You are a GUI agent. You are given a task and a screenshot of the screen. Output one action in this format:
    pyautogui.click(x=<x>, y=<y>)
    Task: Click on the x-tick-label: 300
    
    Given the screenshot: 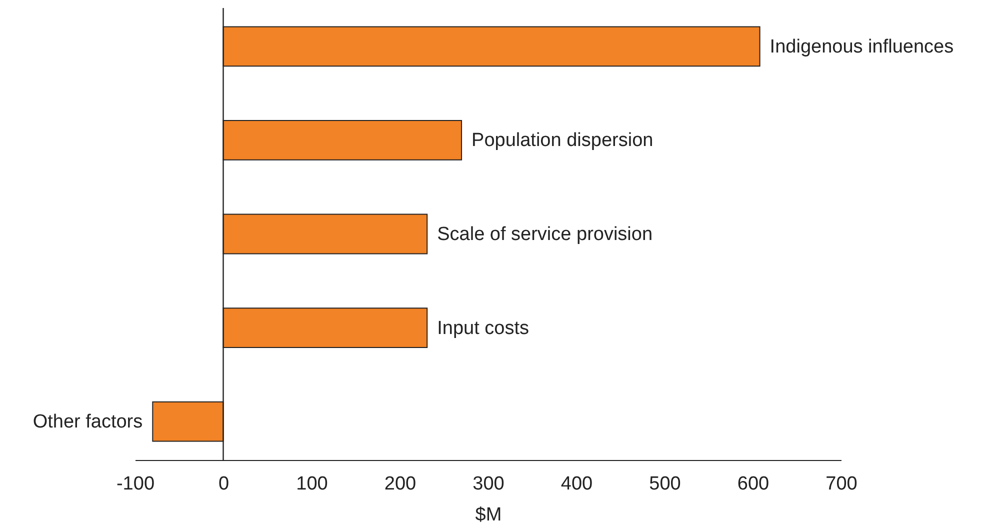 What is the action you would take?
    pyautogui.click(x=488, y=484)
    